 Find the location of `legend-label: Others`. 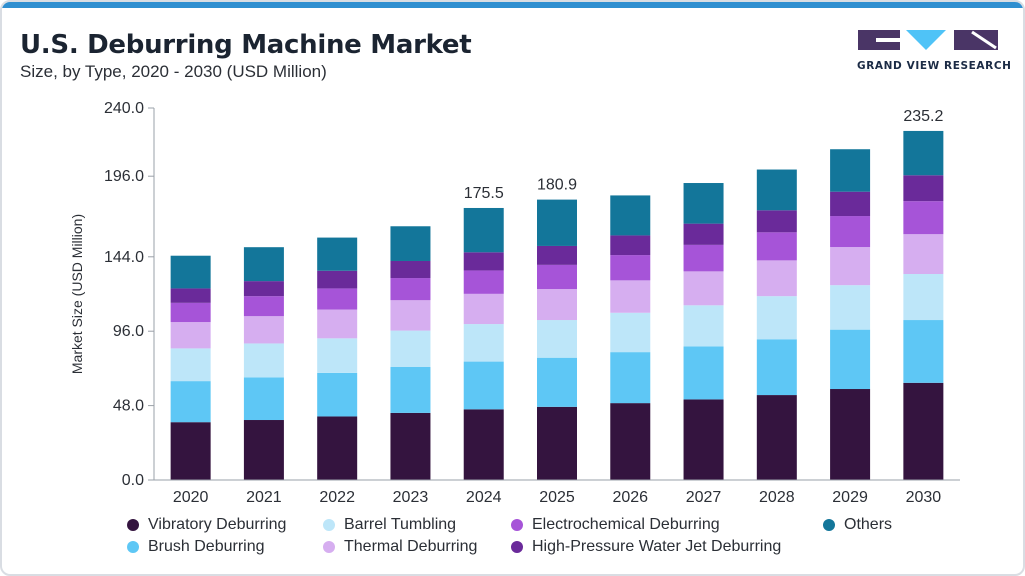

legend-label: Others is located at coordinates (868, 524).